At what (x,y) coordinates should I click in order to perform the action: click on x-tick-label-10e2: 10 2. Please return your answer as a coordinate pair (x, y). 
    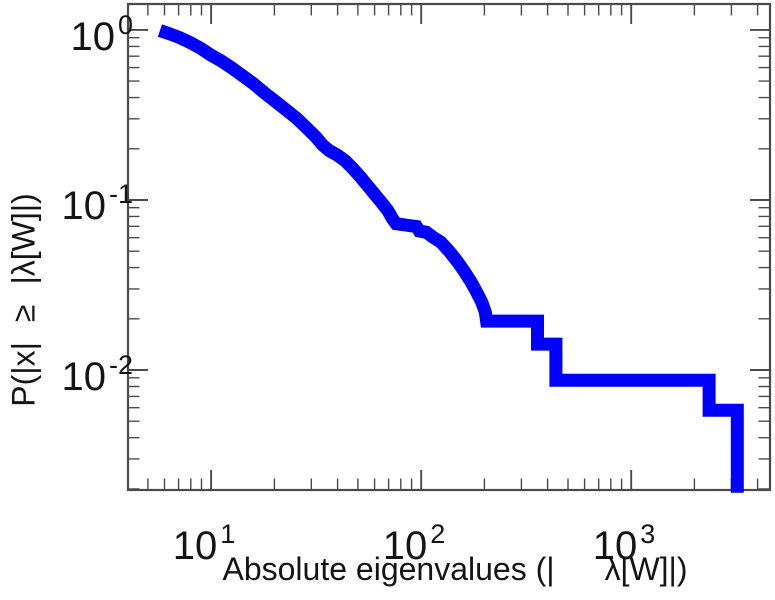
    Looking at the image, I should click on (414, 540).